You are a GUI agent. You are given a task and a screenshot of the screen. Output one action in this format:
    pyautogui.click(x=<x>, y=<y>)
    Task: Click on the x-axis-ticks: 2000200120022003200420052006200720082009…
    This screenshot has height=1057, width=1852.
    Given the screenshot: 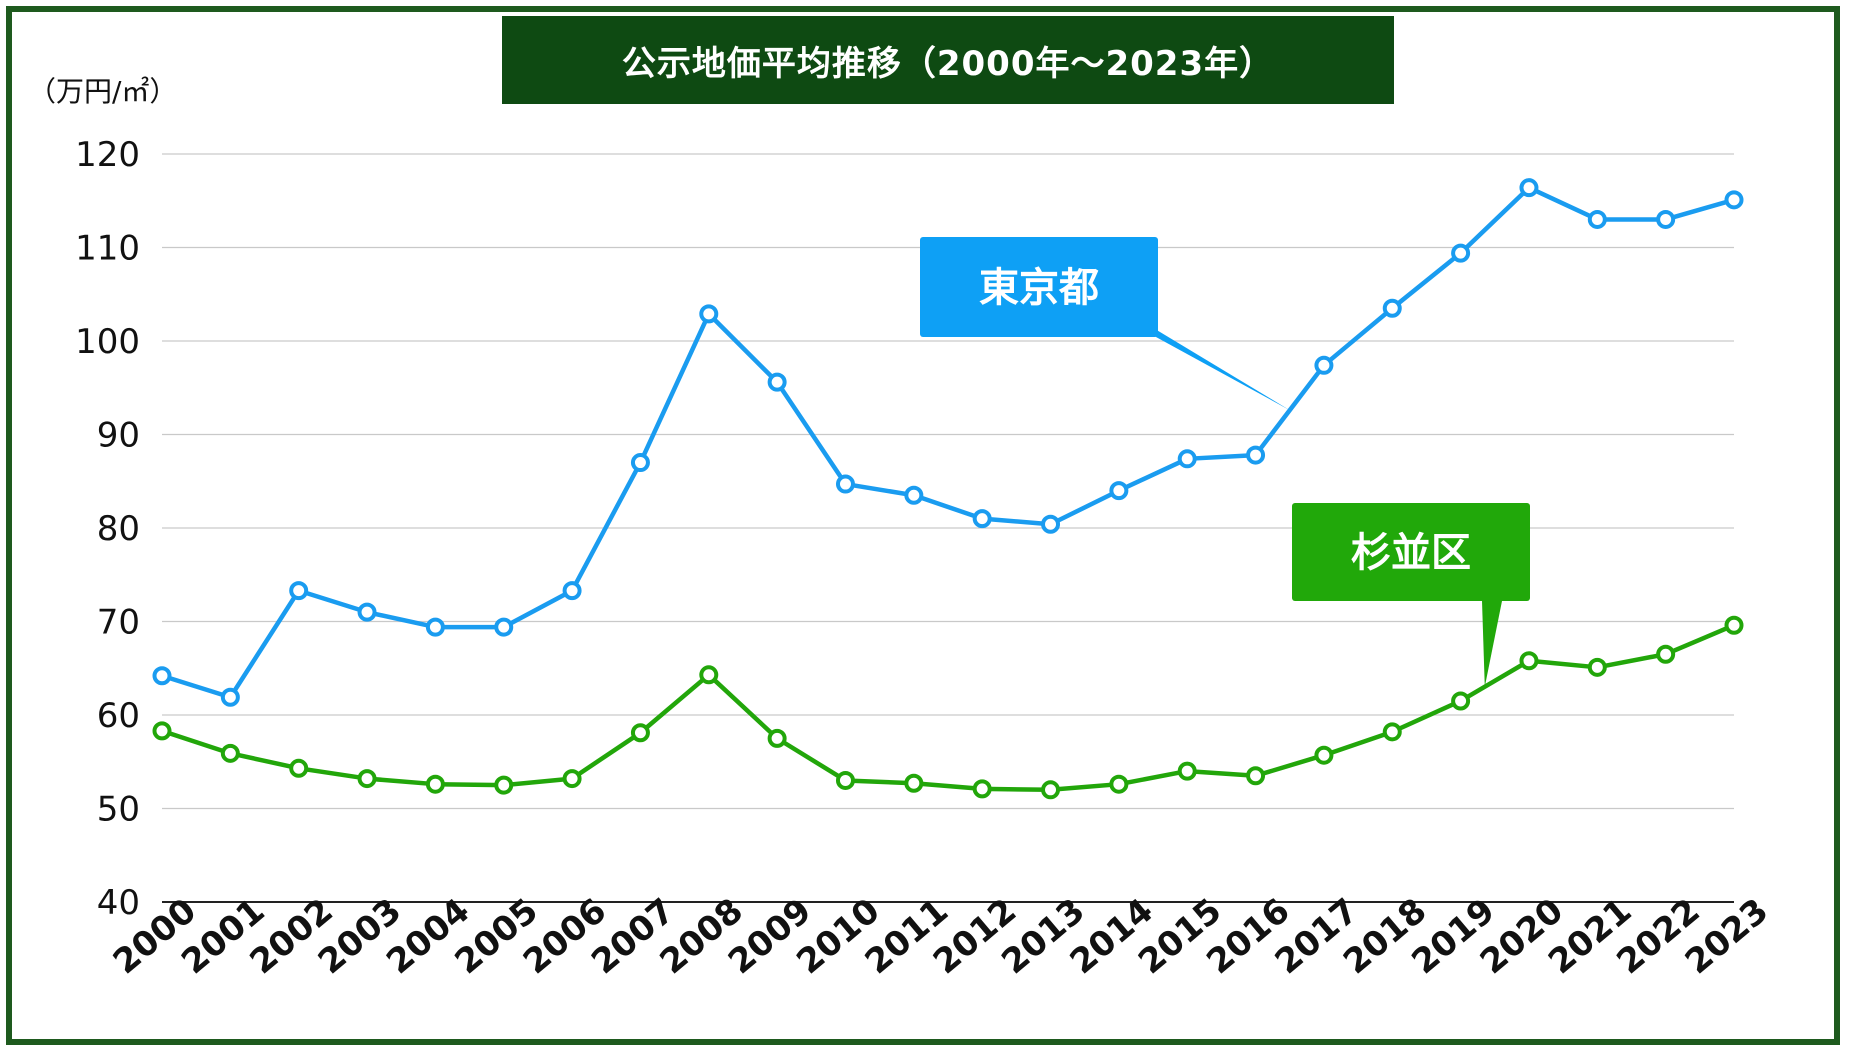 What is the action you would take?
    pyautogui.click(x=941, y=936)
    